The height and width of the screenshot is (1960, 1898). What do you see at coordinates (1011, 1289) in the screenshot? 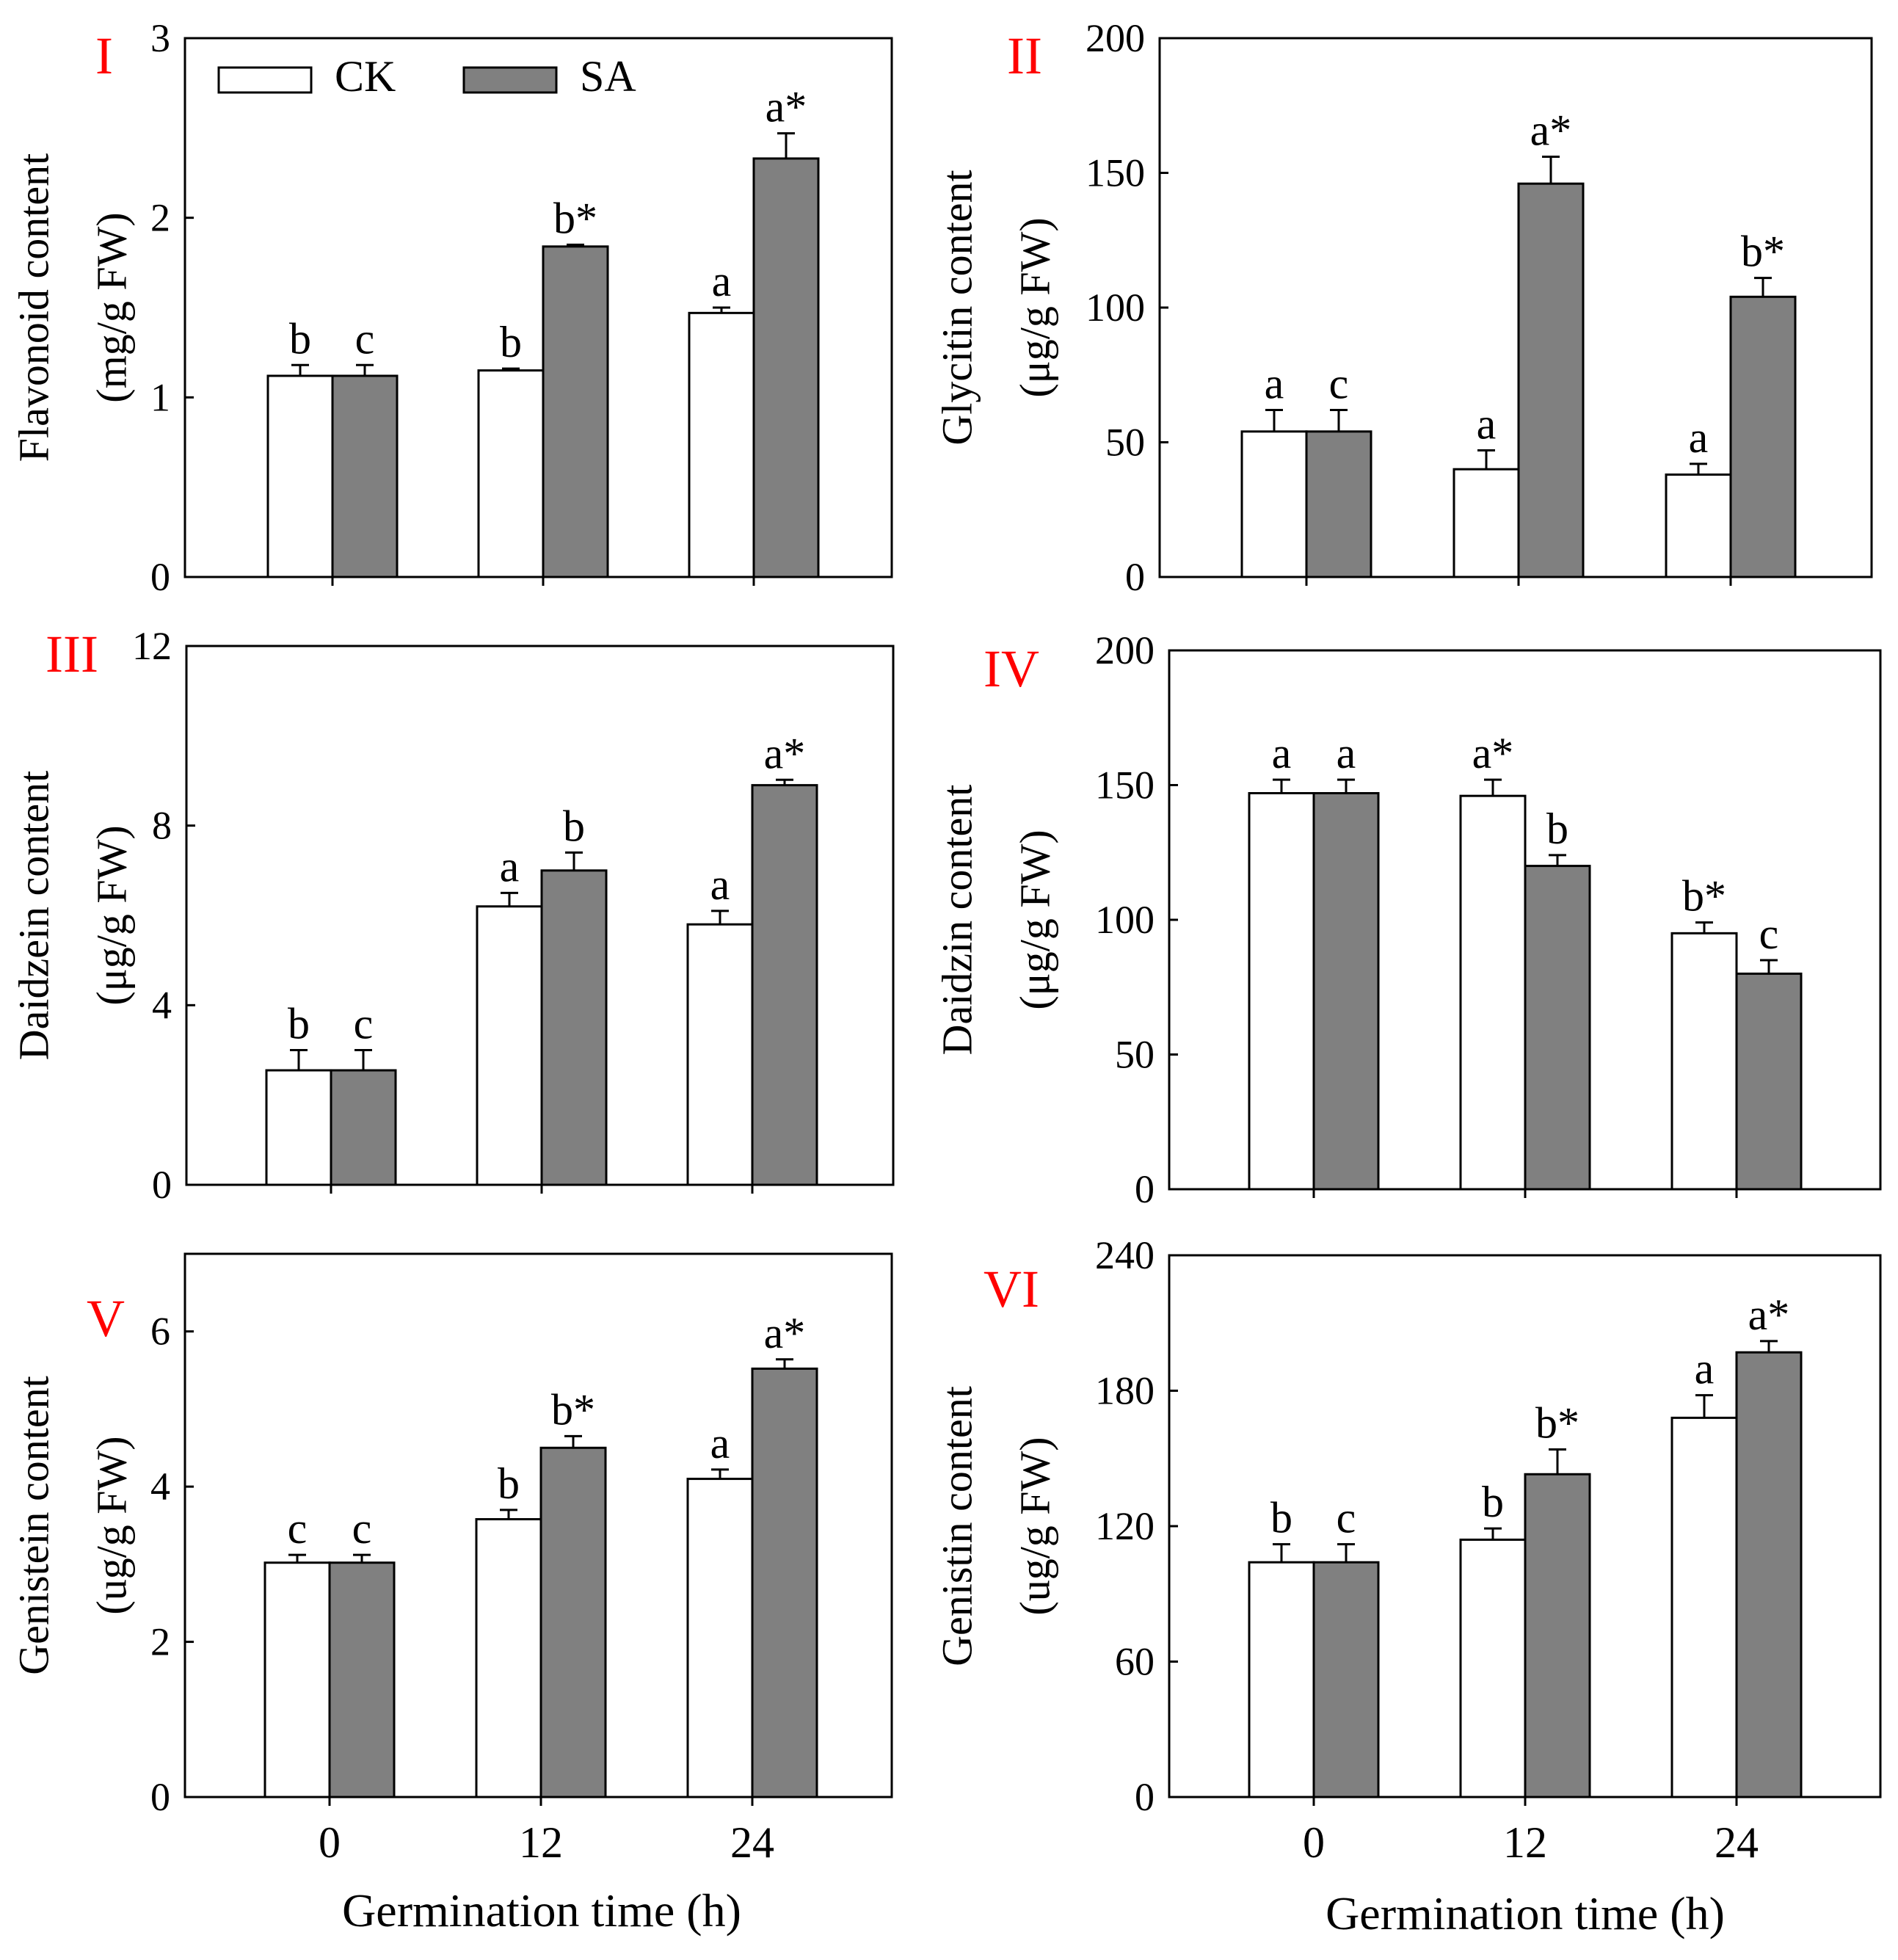
I see `panel-label: VI` at bounding box center [1011, 1289].